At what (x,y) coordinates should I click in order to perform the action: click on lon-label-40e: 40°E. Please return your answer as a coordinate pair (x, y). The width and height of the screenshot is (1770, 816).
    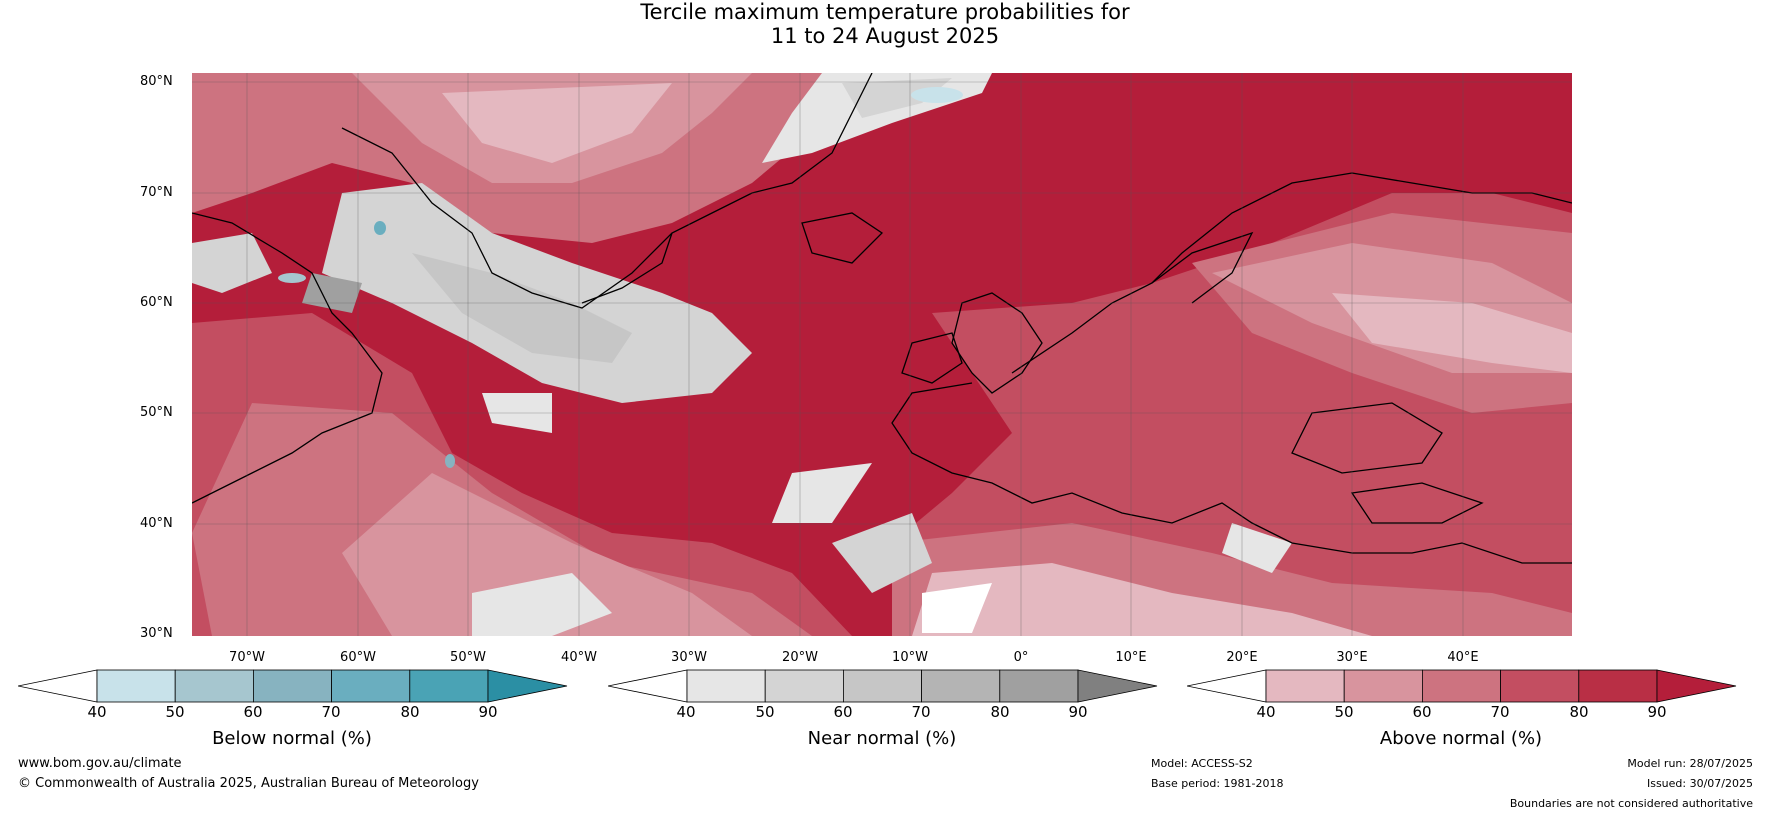
    Looking at the image, I should click on (1463, 657).